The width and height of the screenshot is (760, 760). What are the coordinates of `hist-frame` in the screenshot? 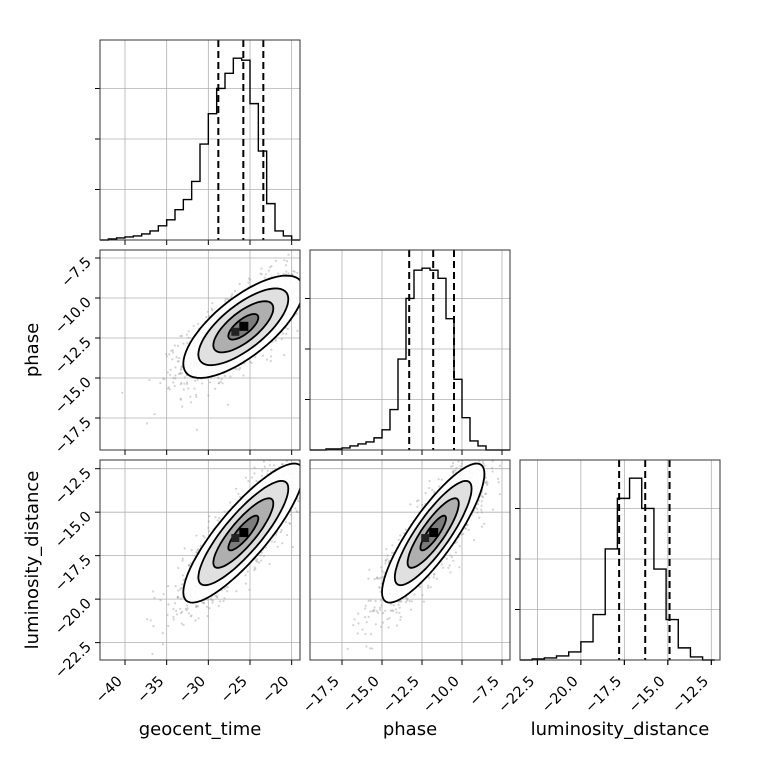 It's located at (200, 140).